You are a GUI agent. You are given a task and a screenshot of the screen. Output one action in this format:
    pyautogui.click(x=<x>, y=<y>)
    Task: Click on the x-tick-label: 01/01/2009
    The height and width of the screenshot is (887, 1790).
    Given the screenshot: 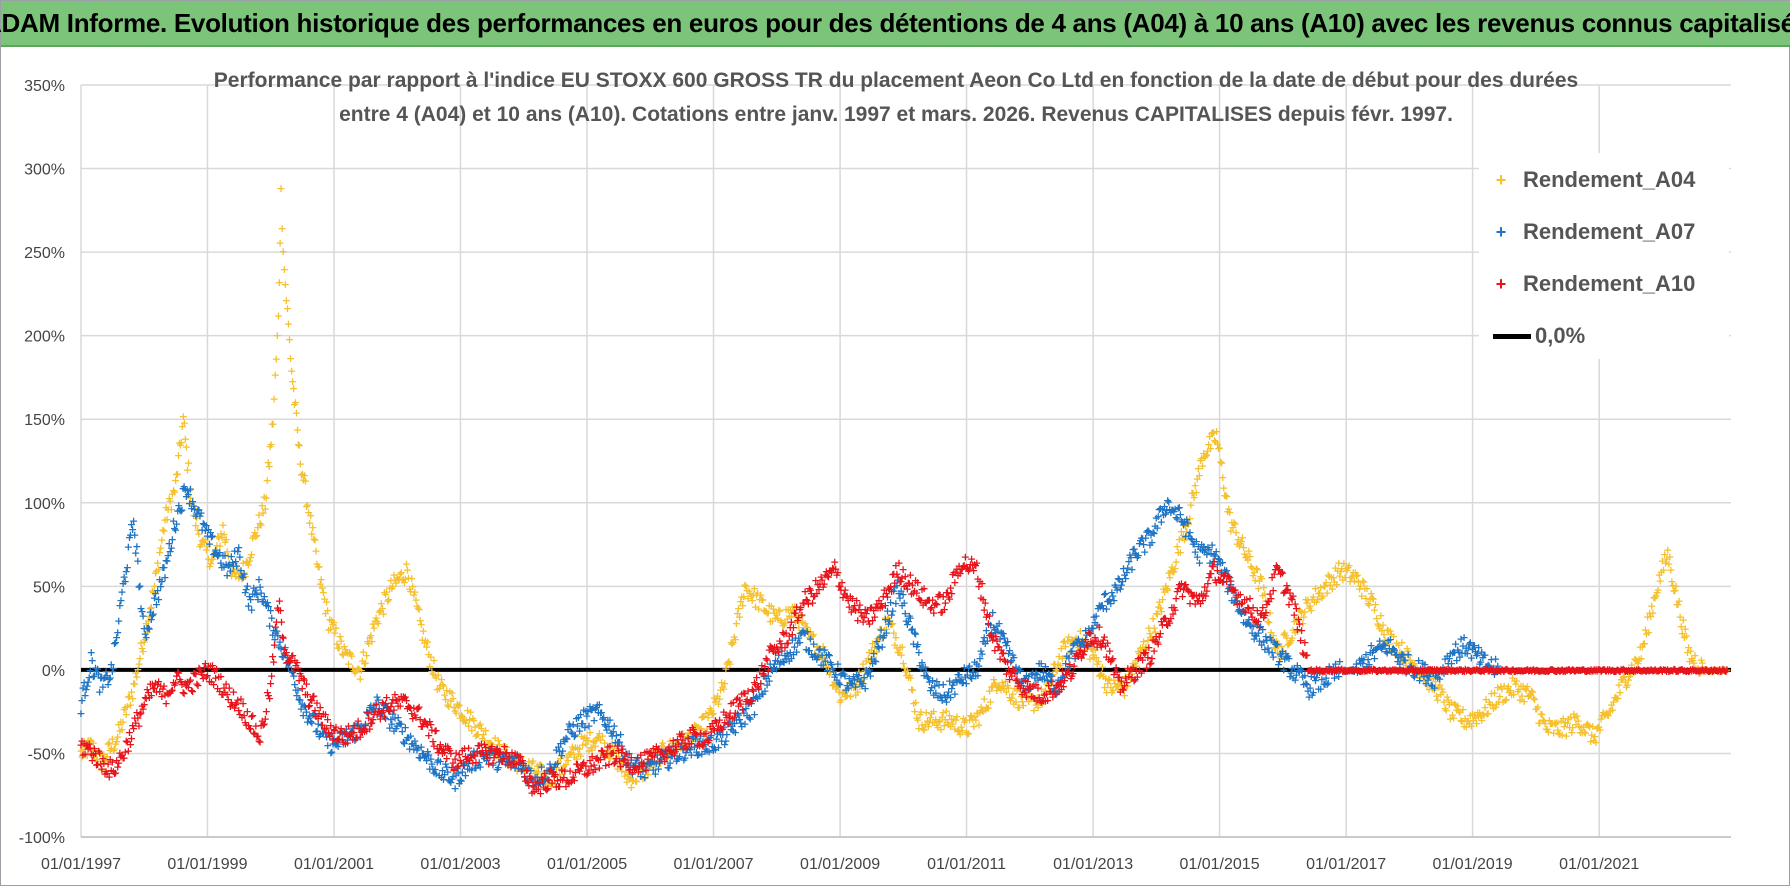 What is the action you would take?
    pyautogui.click(x=840, y=864)
    